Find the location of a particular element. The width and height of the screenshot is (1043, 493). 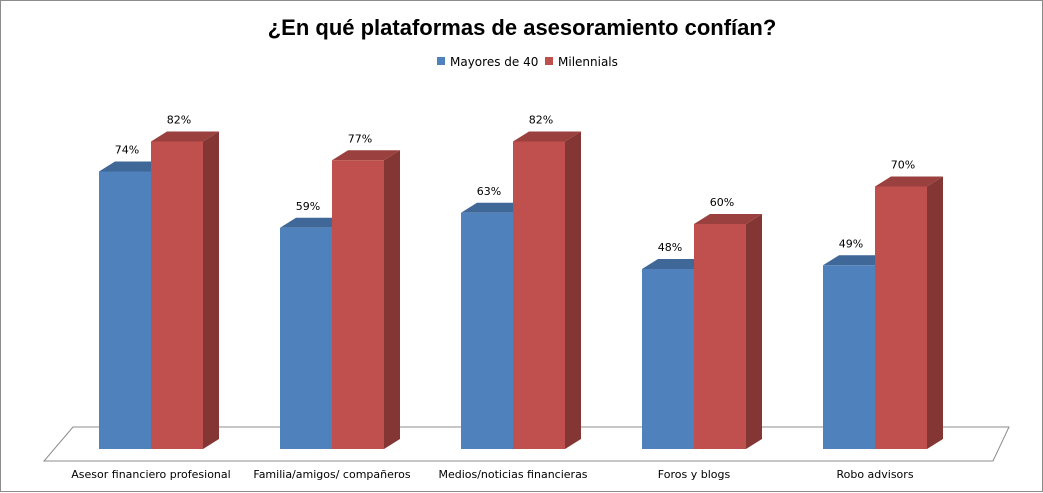

data-label-1-0: 59% is located at coordinates (308, 206).